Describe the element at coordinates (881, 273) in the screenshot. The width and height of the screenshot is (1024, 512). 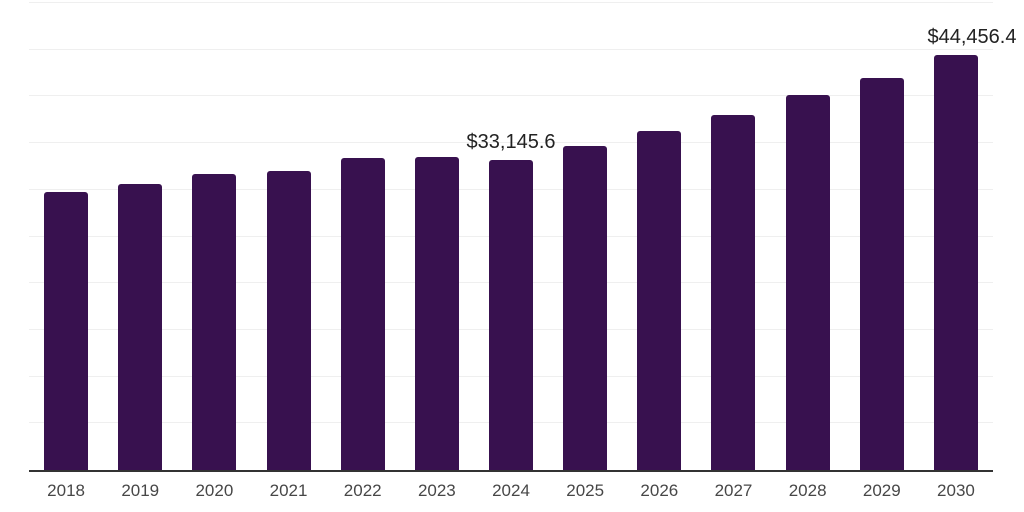
I see `bar-2029` at that location.